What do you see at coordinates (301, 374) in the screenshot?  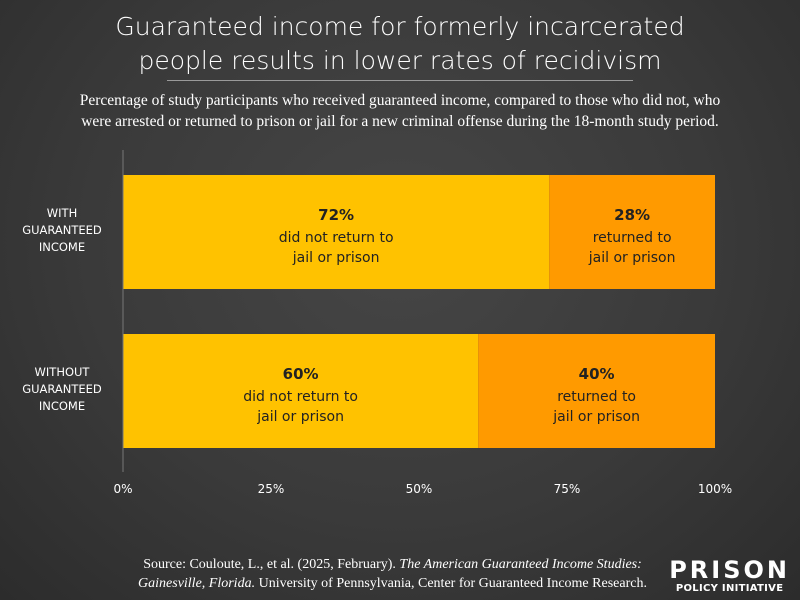 I see `data-label-value: 60%` at bounding box center [301, 374].